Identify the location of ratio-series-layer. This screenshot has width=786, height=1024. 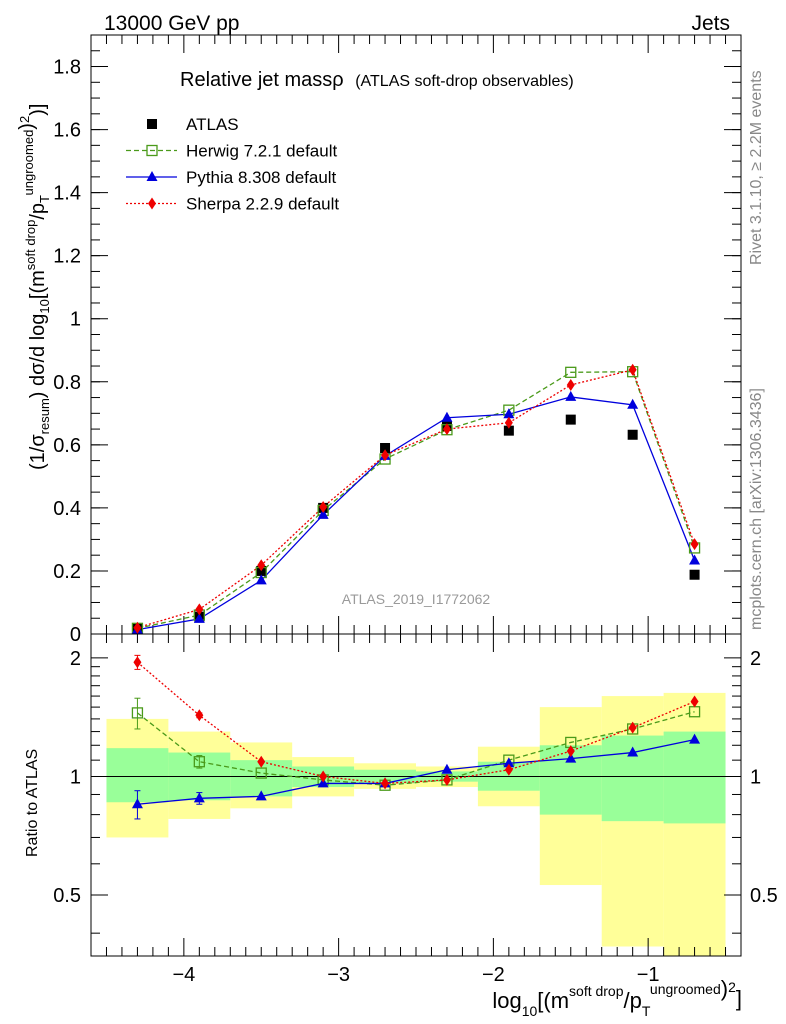
(416, 737).